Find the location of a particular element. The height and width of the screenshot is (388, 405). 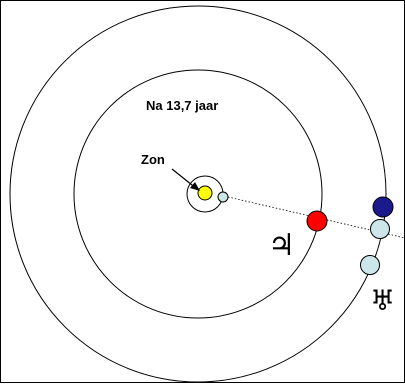

sun is located at coordinates (205, 193).